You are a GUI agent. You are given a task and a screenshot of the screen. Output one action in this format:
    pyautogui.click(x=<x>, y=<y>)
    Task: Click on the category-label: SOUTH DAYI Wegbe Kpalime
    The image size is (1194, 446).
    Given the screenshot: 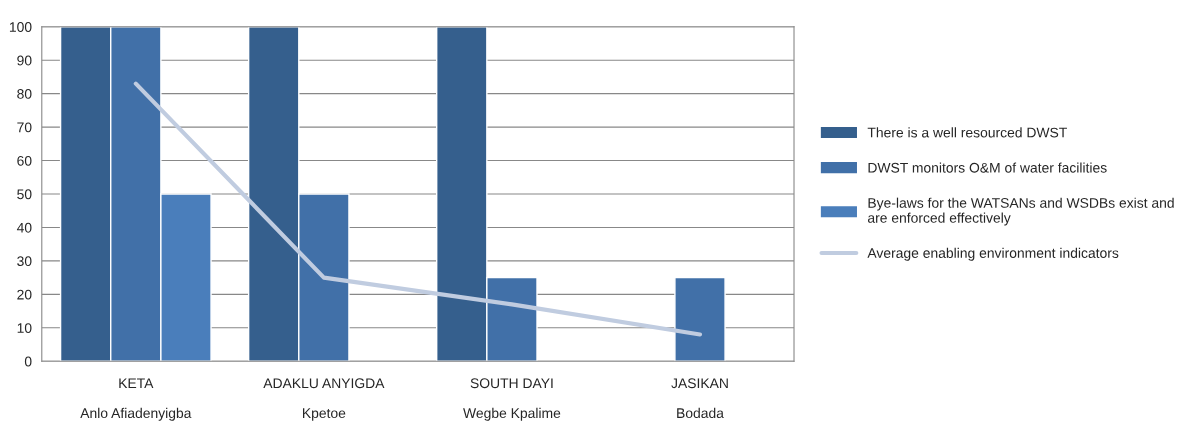 What is the action you would take?
    pyautogui.click(x=512, y=399)
    